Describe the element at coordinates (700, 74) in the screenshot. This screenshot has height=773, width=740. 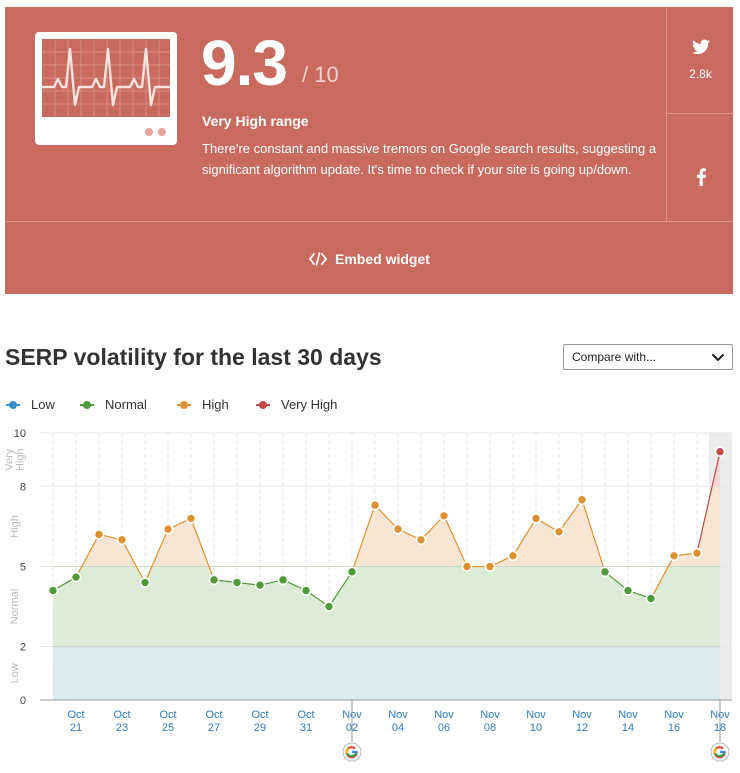
I see `twitter-share-count: 2.8k` at that location.